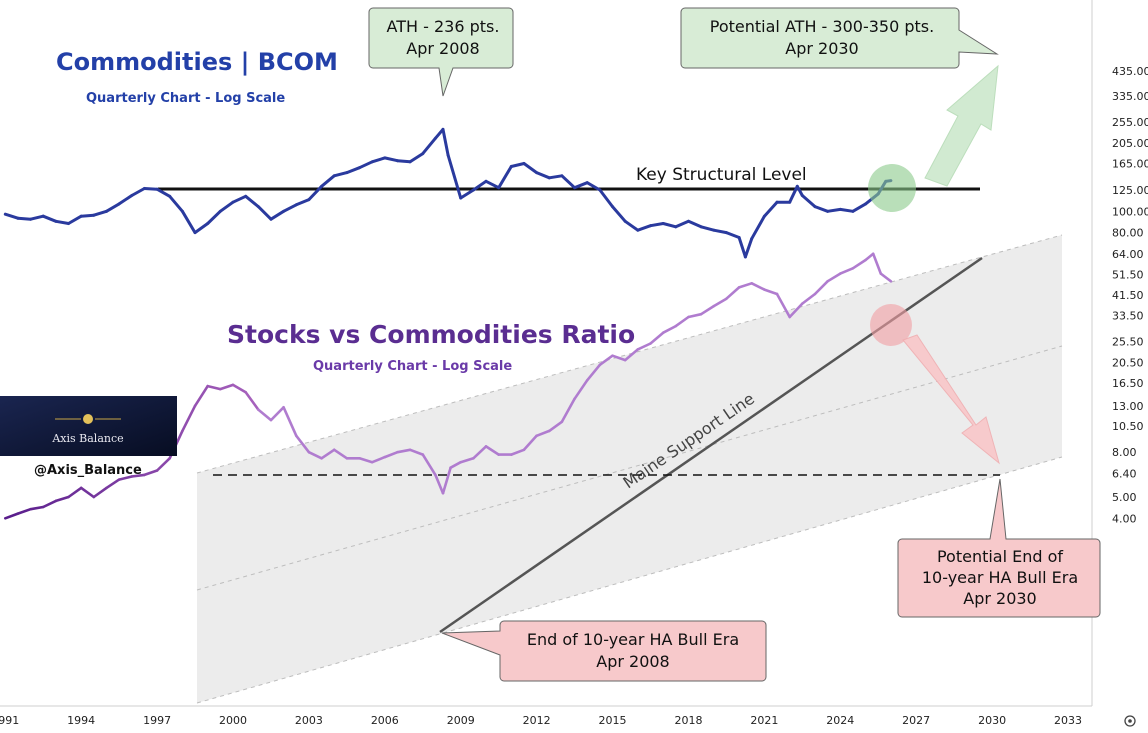  I want to click on x-tick-label: 1994, so click(81, 720).